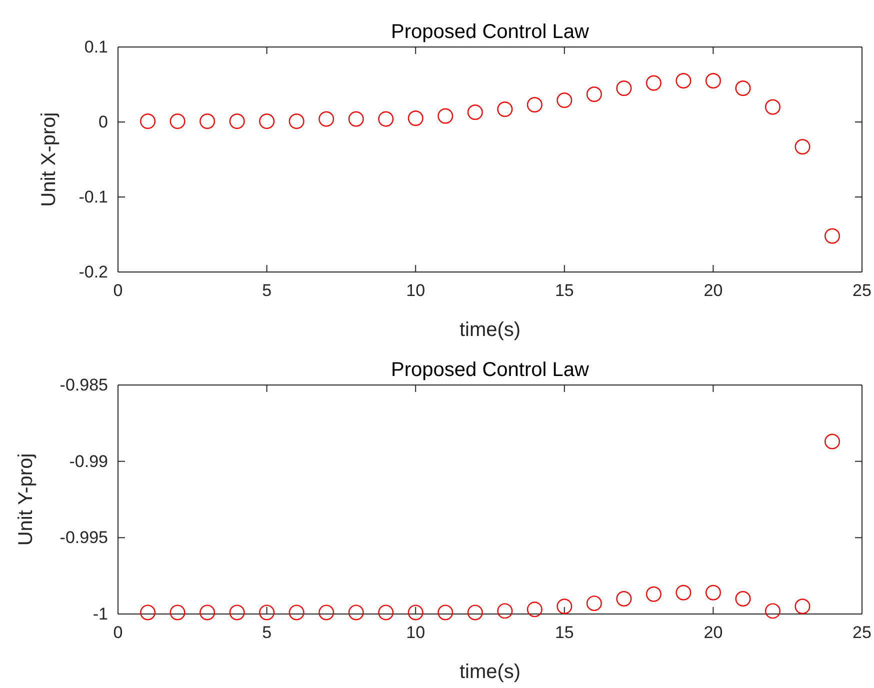 The image size is (874, 688). What do you see at coordinates (103, 122) in the screenshot?
I see `y-tick-label: 0` at bounding box center [103, 122].